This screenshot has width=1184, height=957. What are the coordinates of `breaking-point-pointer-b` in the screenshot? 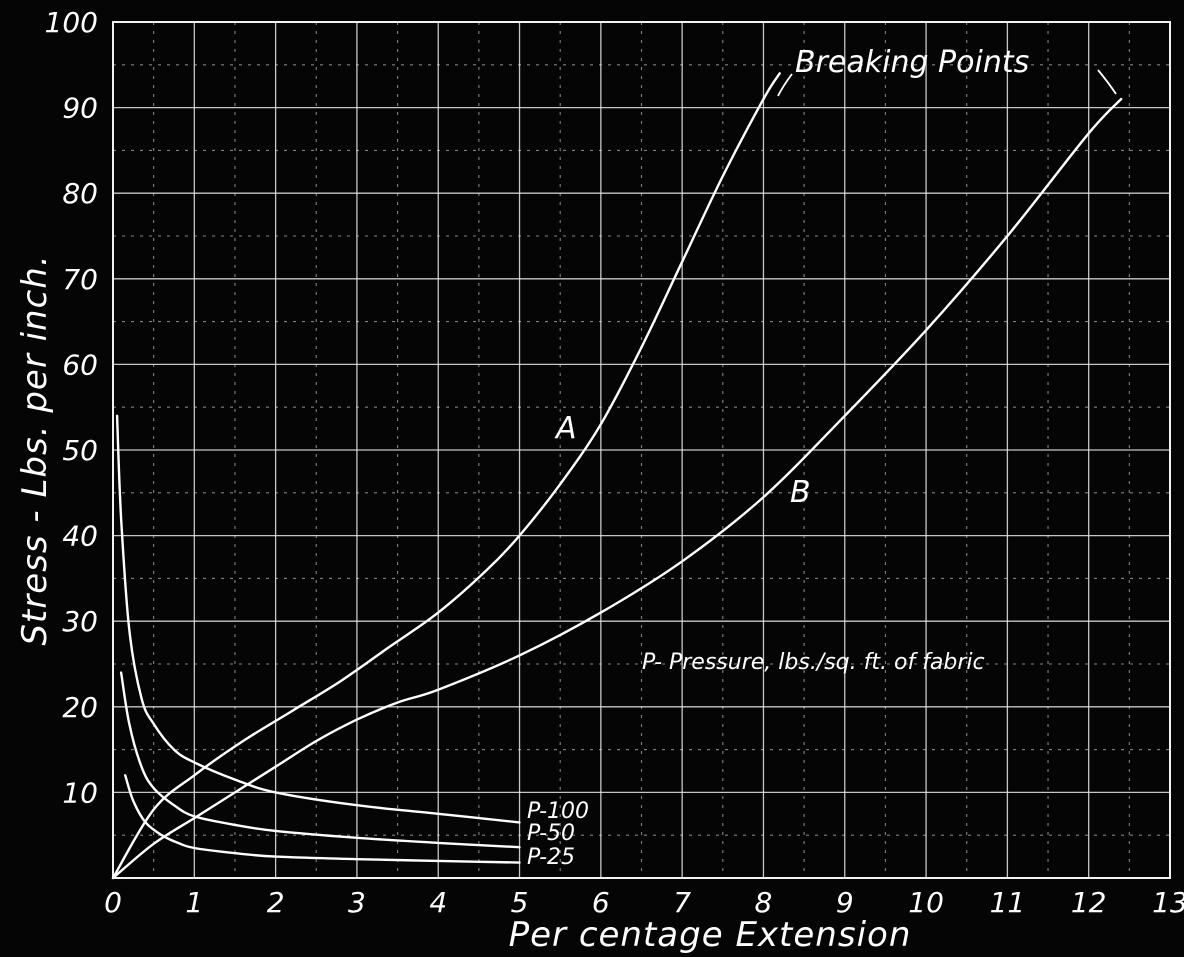 It's located at (1107, 82).